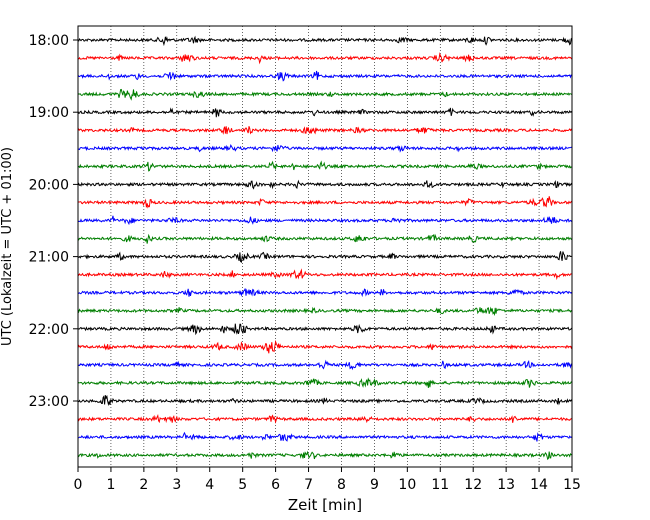  I want to click on y-axis-ticks: 18:00 19:00 20:00 21:00 22:00 23:00, so click(53, 221).